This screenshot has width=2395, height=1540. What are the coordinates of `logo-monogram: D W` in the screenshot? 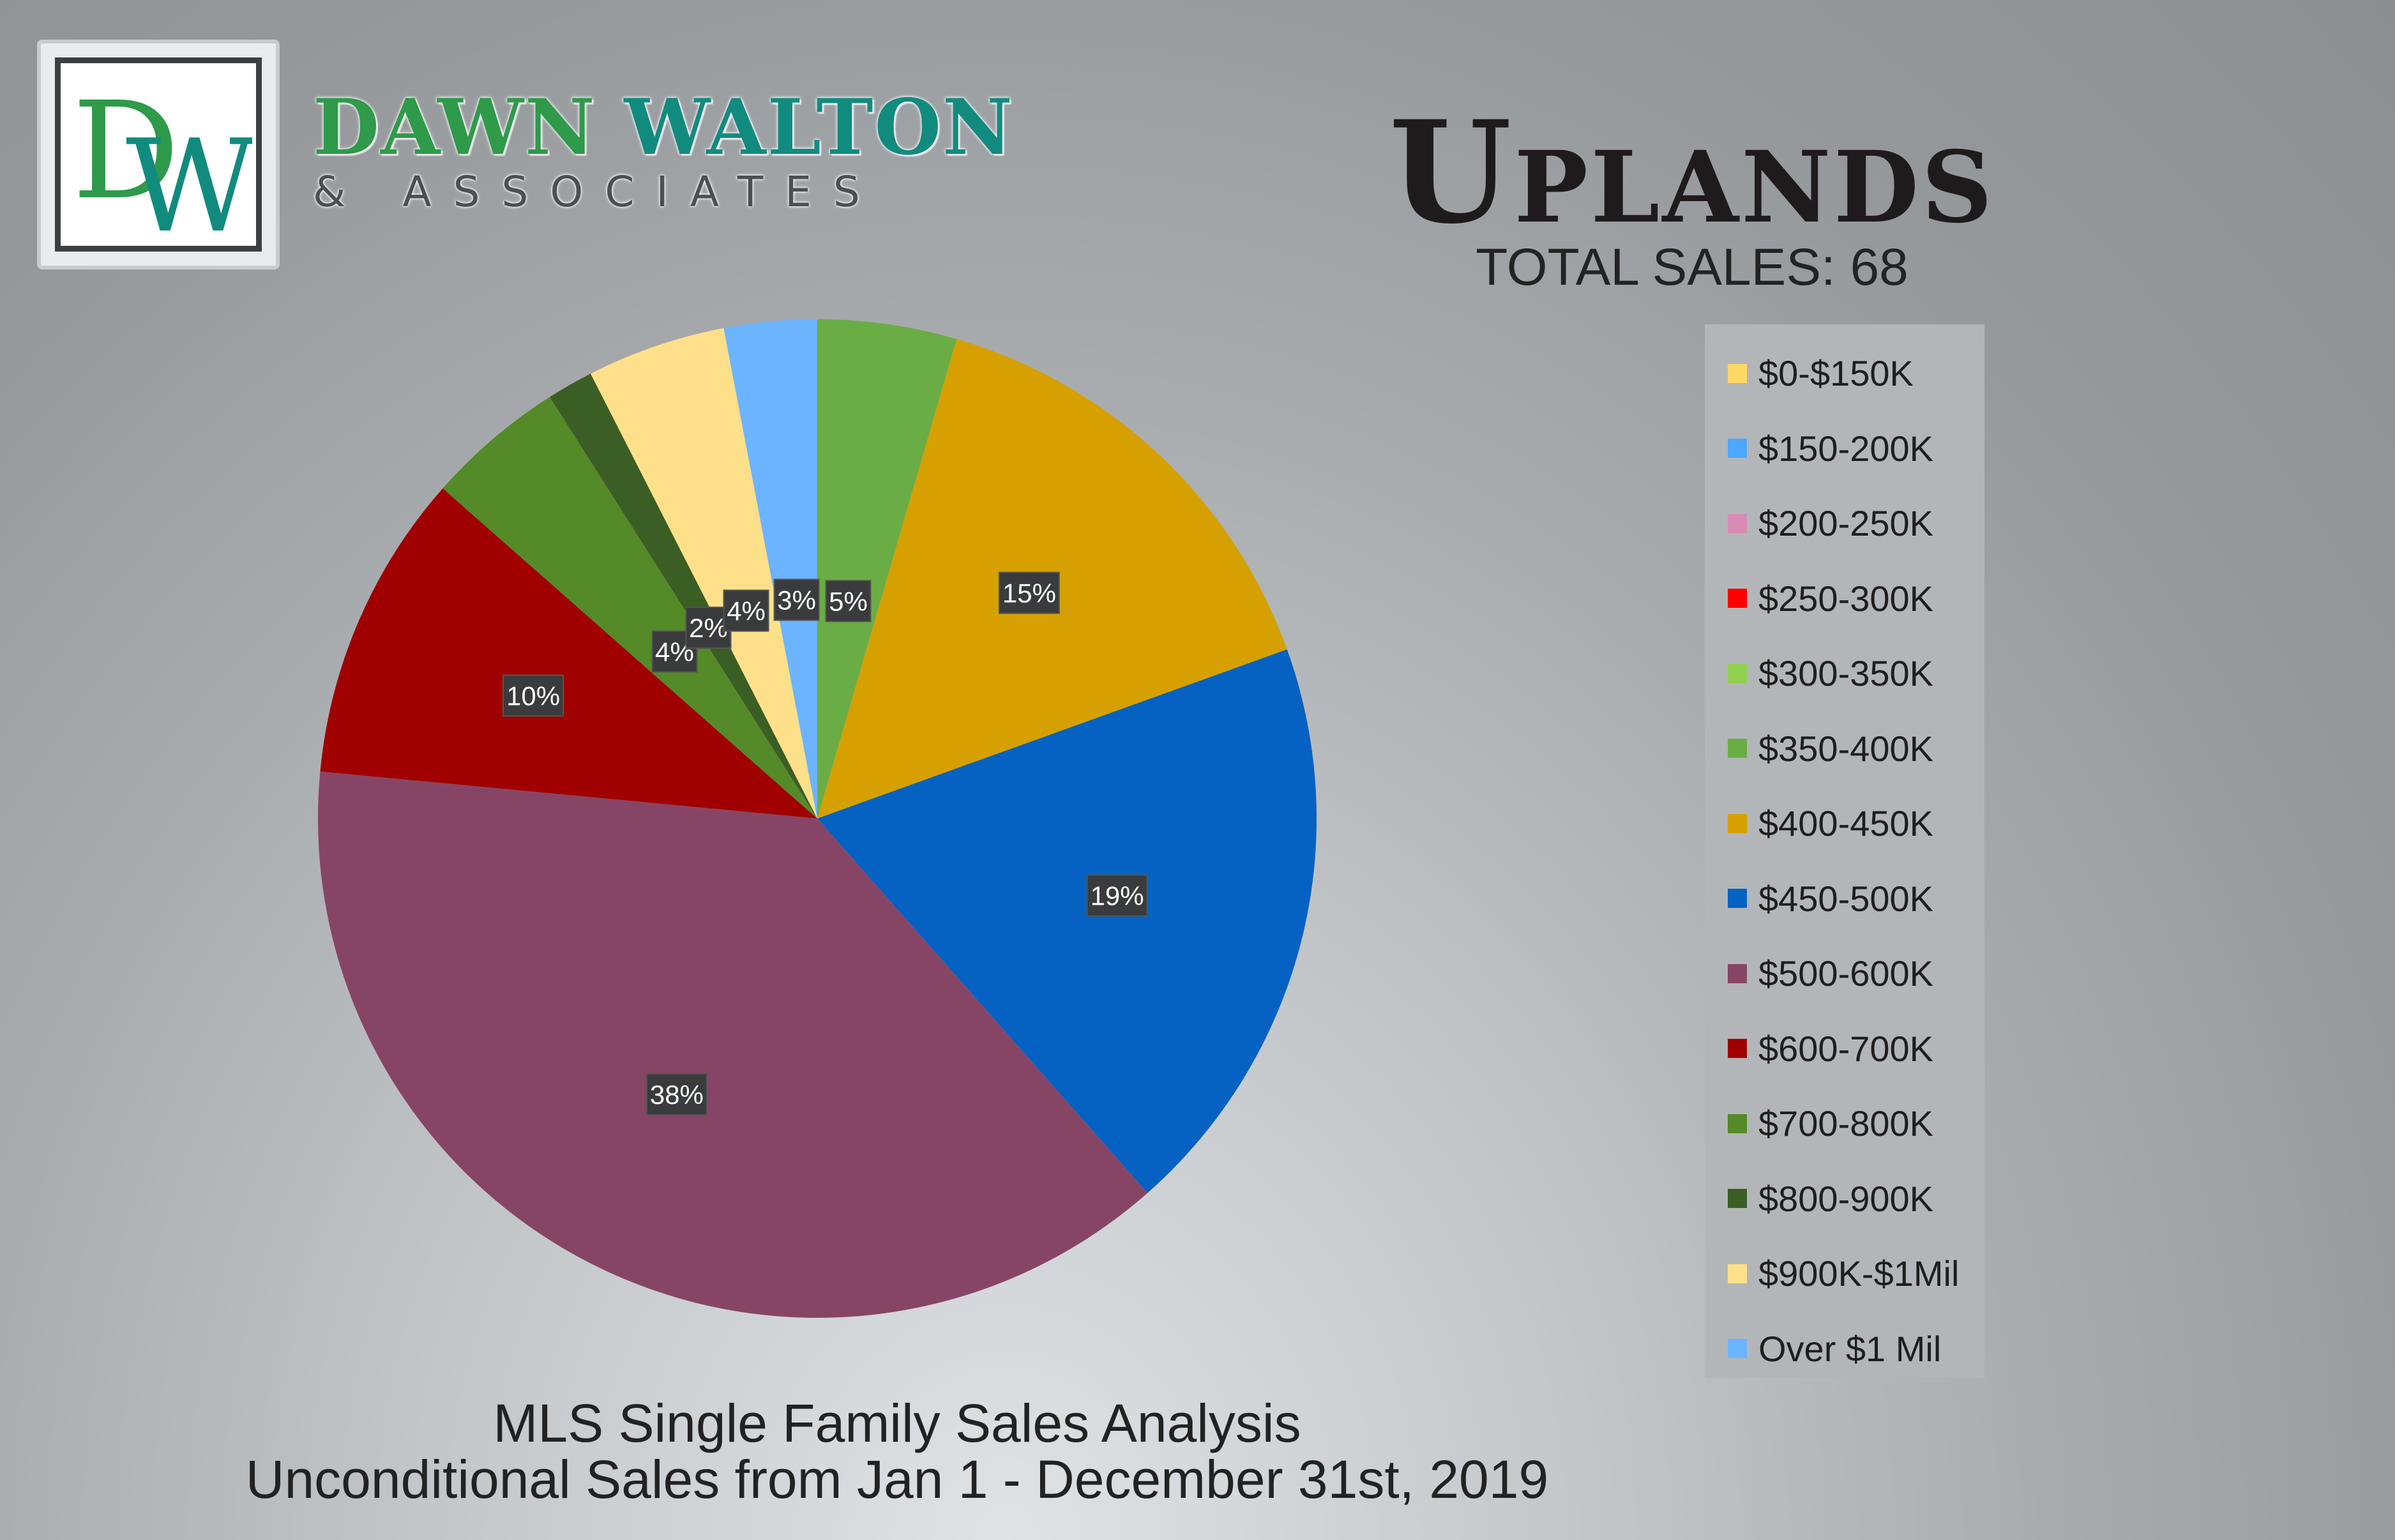 It's located at (158, 154).